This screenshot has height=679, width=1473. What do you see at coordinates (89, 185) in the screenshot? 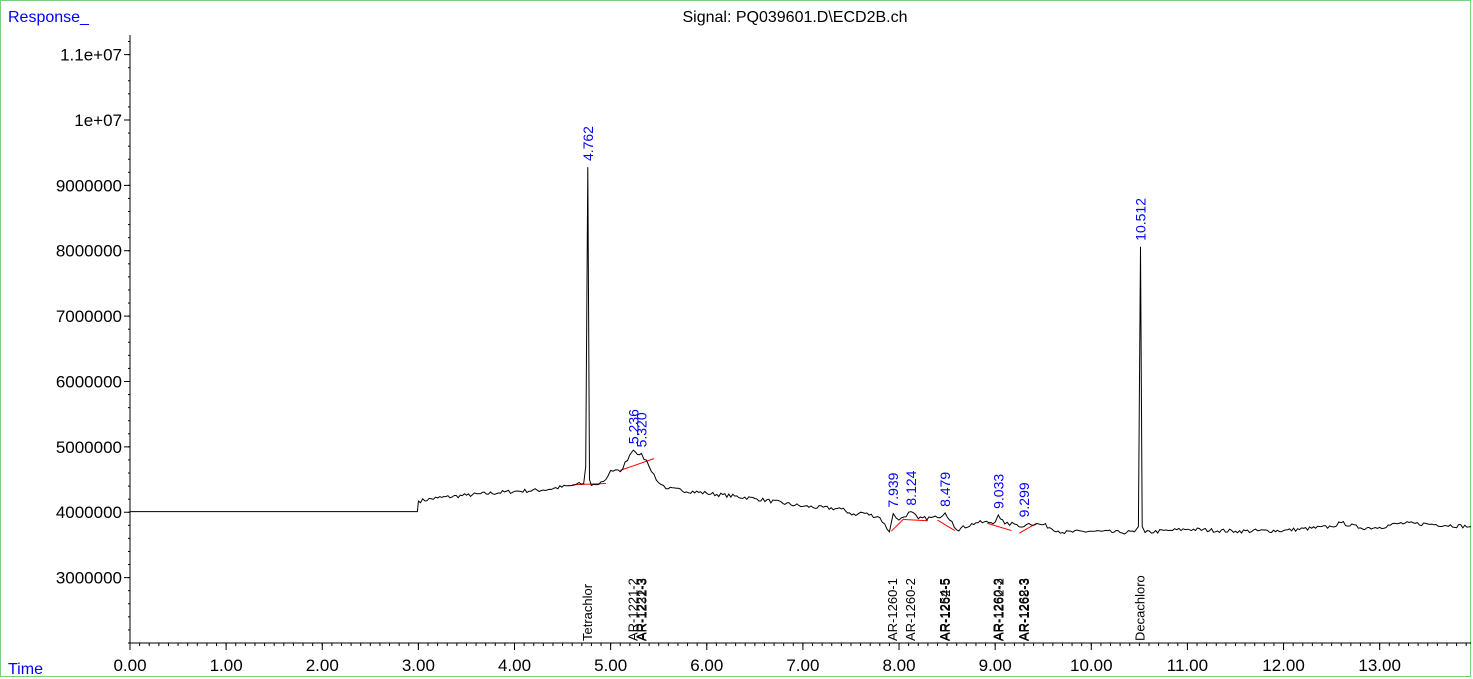
I see `y-tick-label: 9000000` at bounding box center [89, 185].